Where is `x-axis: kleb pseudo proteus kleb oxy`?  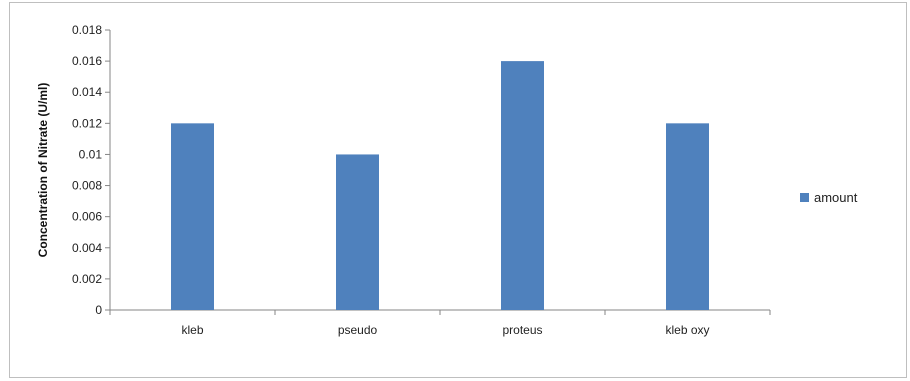 x-axis: kleb pseudo proteus kleb oxy is located at coordinates (440, 323).